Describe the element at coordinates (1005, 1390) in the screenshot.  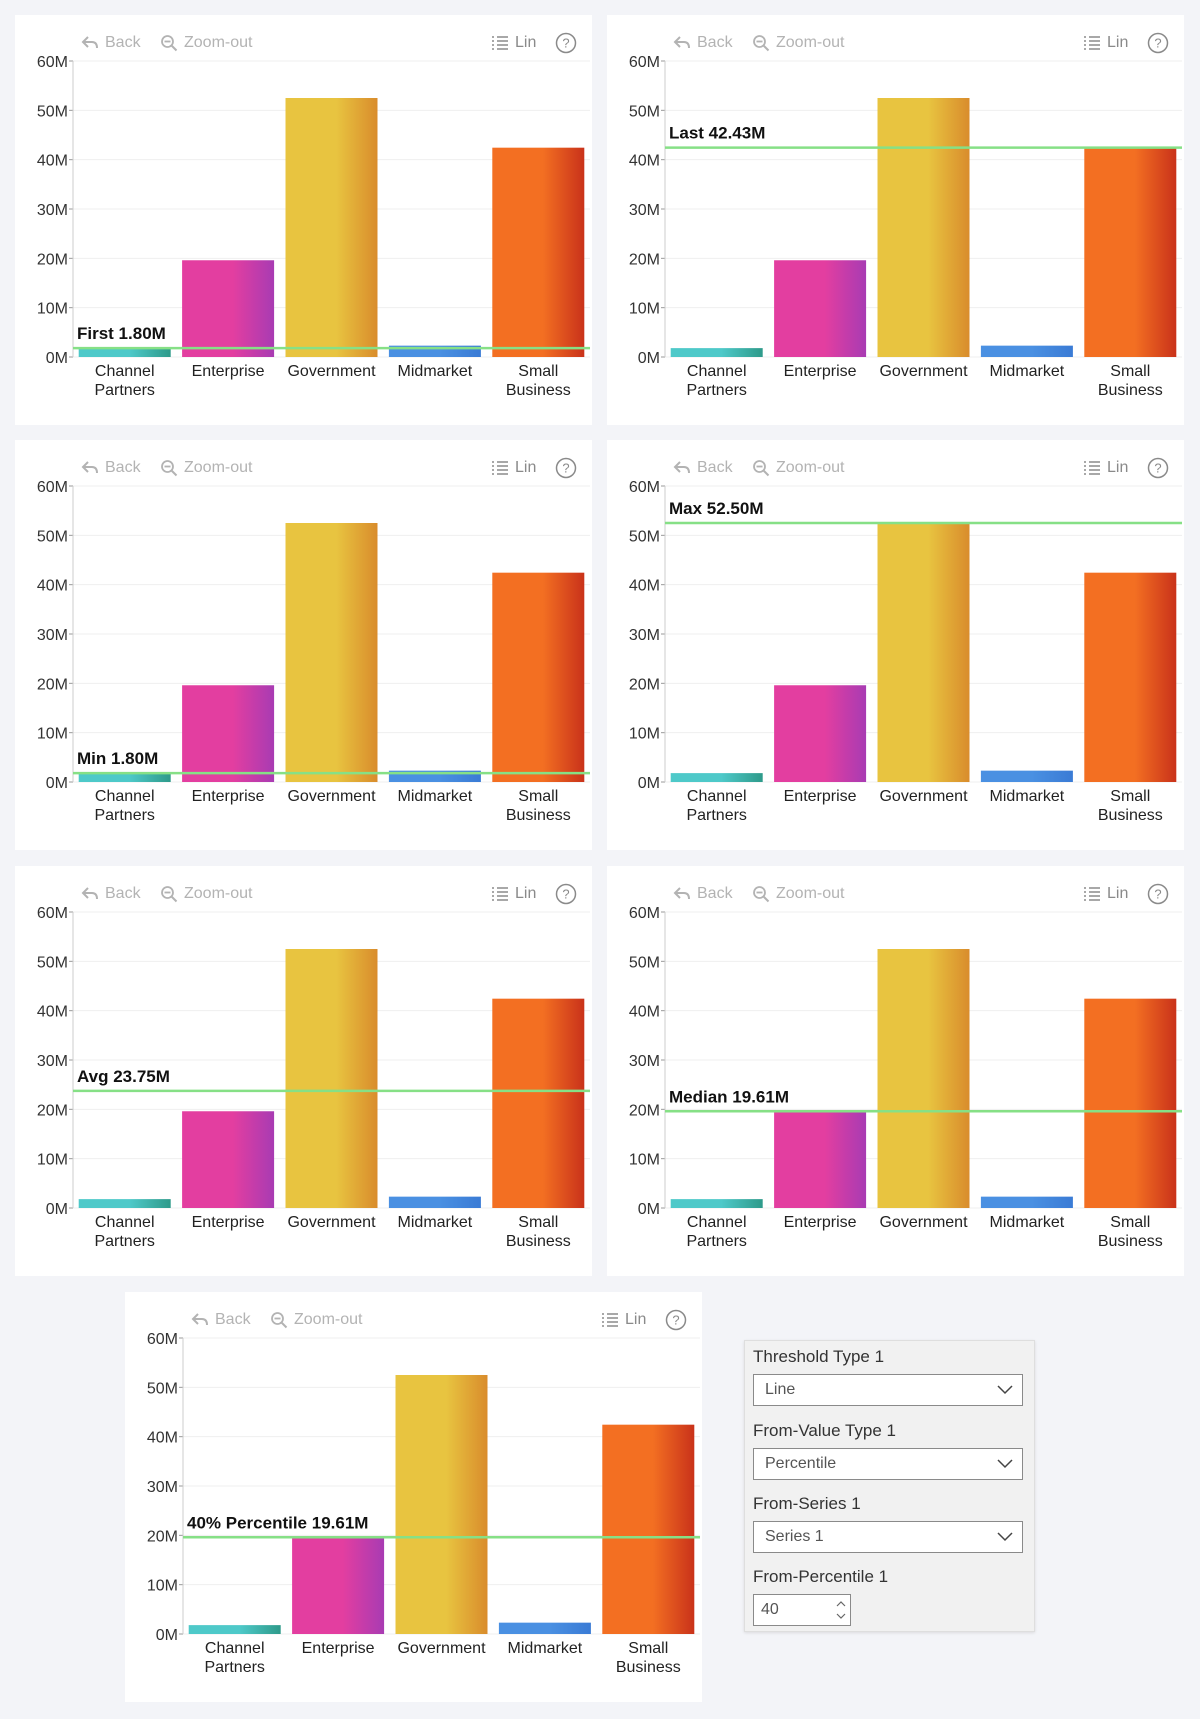
I see `chevron-down-icon` at that location.